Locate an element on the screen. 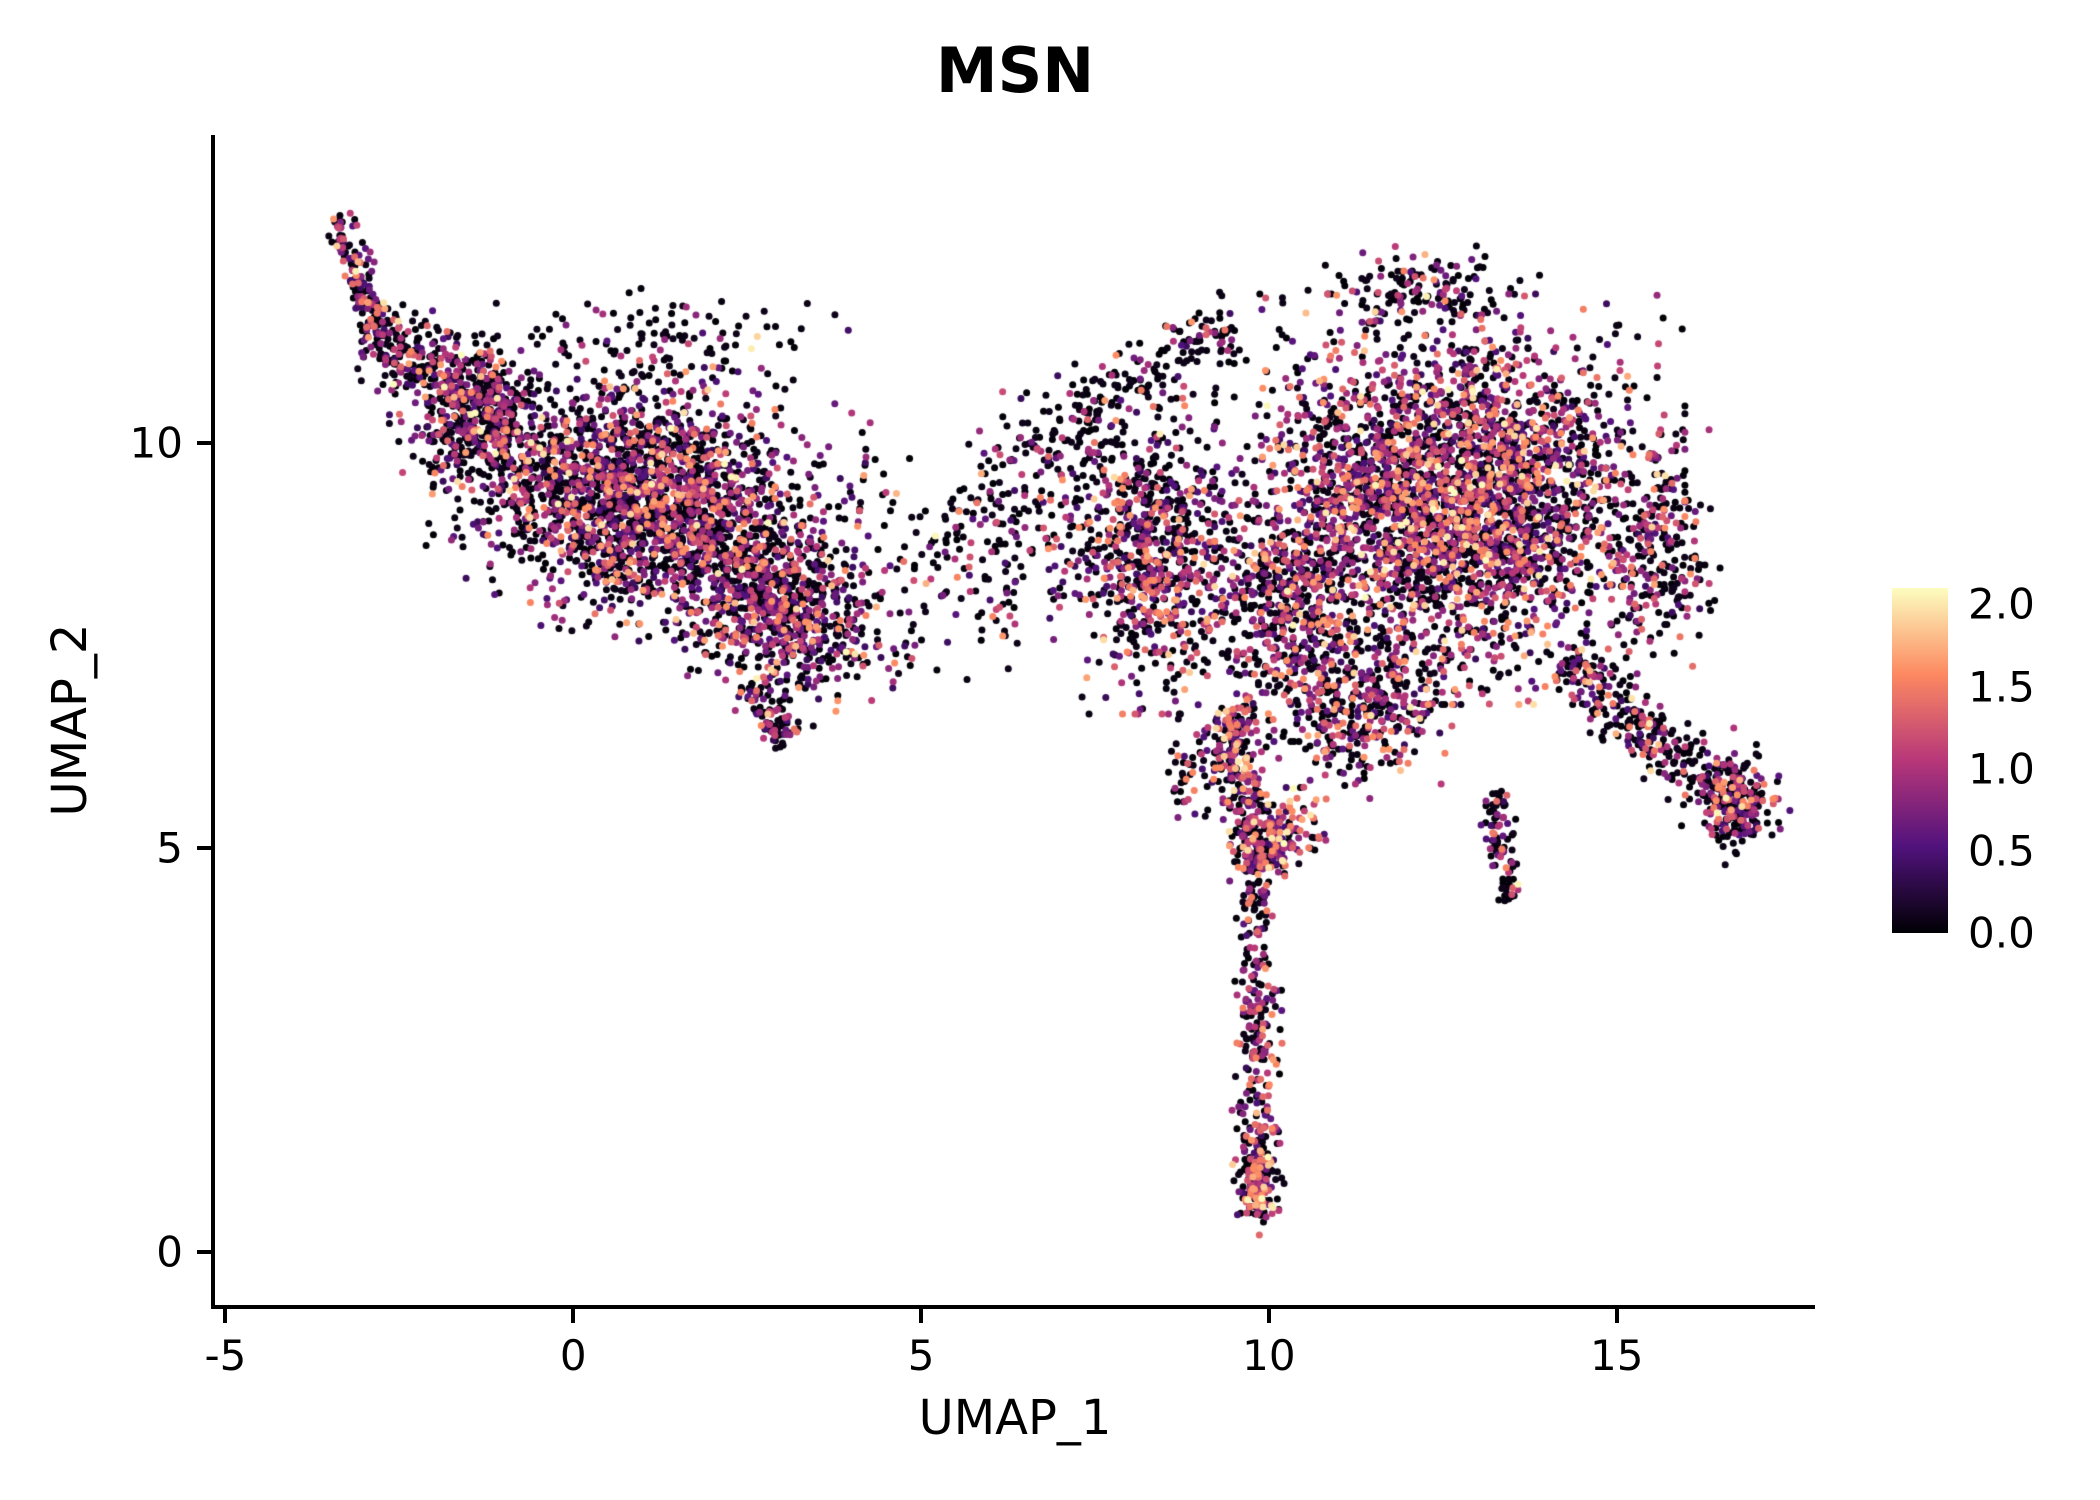 This screenshot has height=1500, width=2100. x-tick-label: -5 is located at coordinates (225, 1355).